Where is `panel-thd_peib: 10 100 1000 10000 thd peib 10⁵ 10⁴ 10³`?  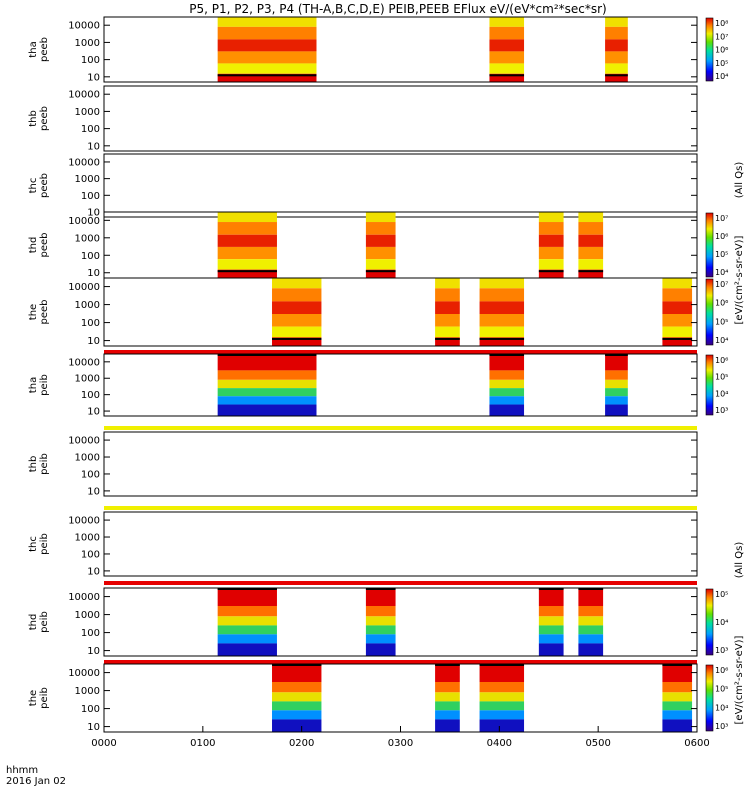
panel-thd_peib: 10 100 1000 10000 thd peib 10⁵ 10⁴ 10³ is located at coordinates (378, 625).